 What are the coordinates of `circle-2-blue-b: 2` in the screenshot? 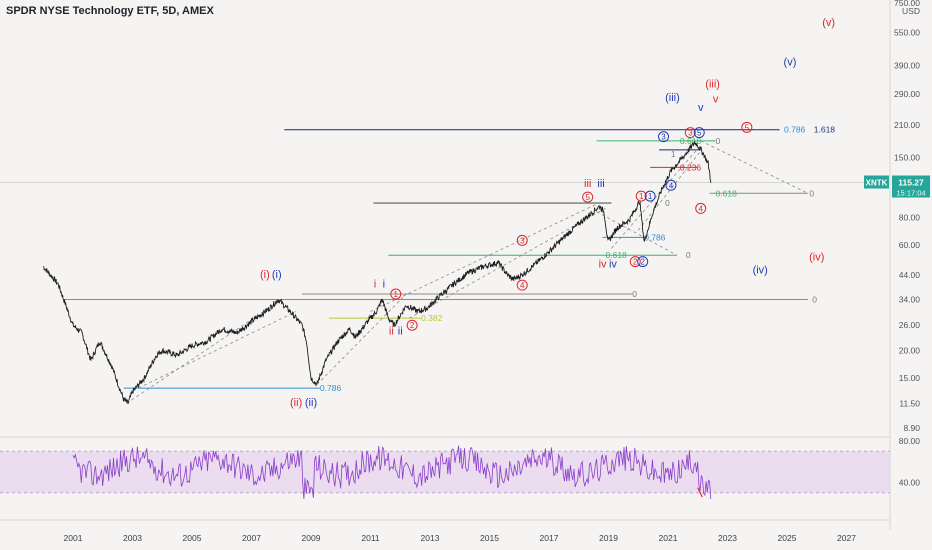 It's located at (642, 262).